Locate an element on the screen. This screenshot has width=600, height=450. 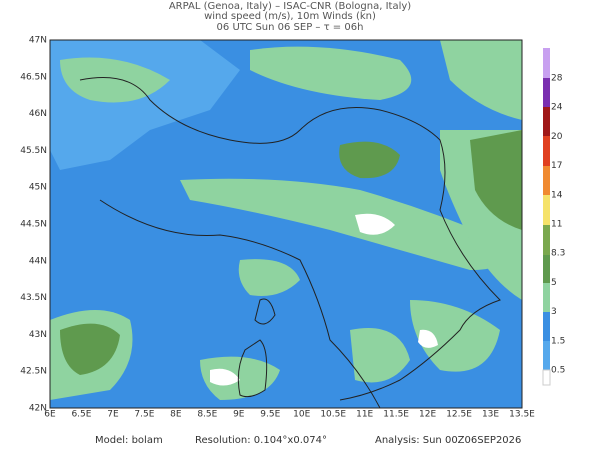
colorbar-label: 28 is located at coordinates (557, 79).